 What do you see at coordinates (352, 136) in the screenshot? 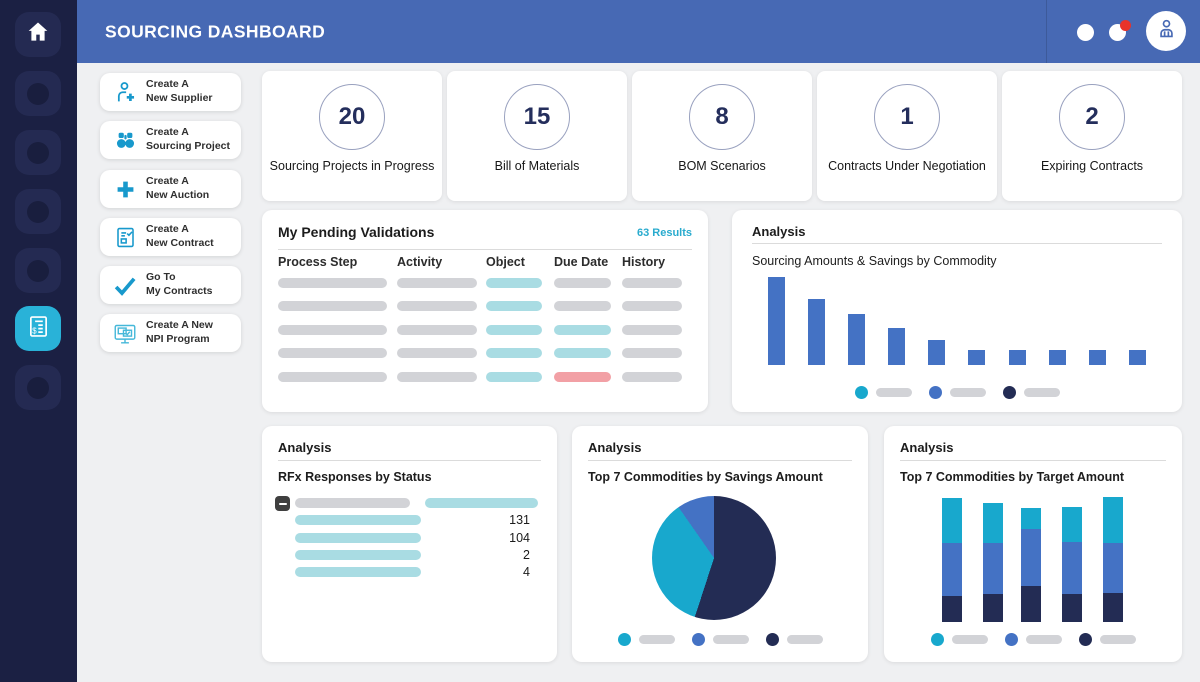
I see `kpi-card: 20 Sourcing Projects in Progress` at bounding box center [352, 136].